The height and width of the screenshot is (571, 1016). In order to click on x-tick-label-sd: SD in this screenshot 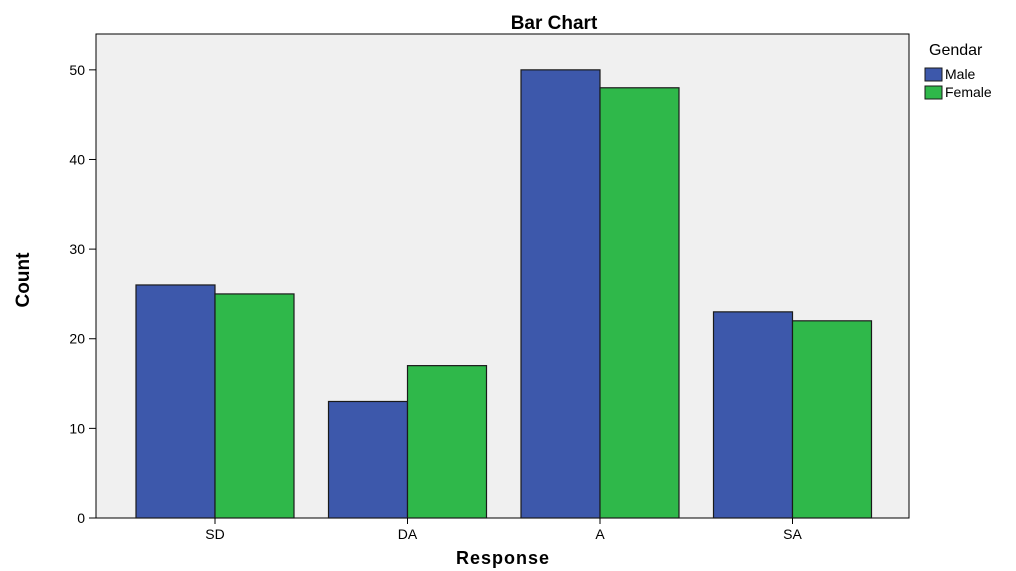, I will do `click(214, 534)`.